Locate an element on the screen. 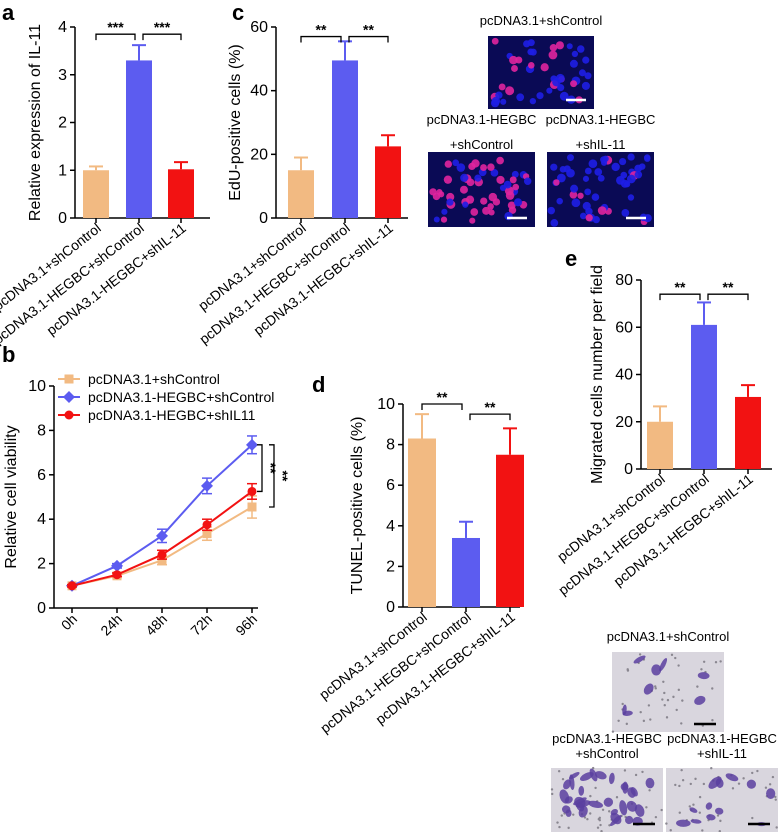 This screenshot has width=778, height=832. y-tick-label: 60 is located at coordinates (259, 27).